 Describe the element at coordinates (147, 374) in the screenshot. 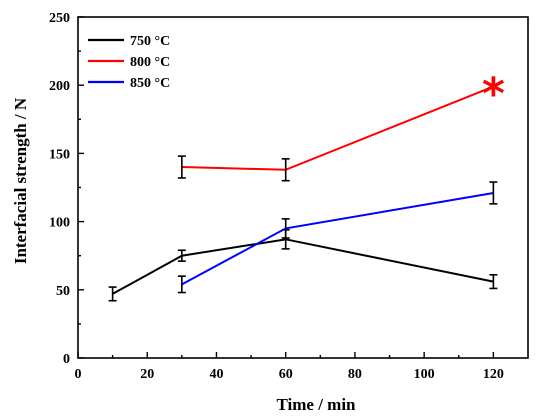

I see `x-tick-label: 20` at that location.